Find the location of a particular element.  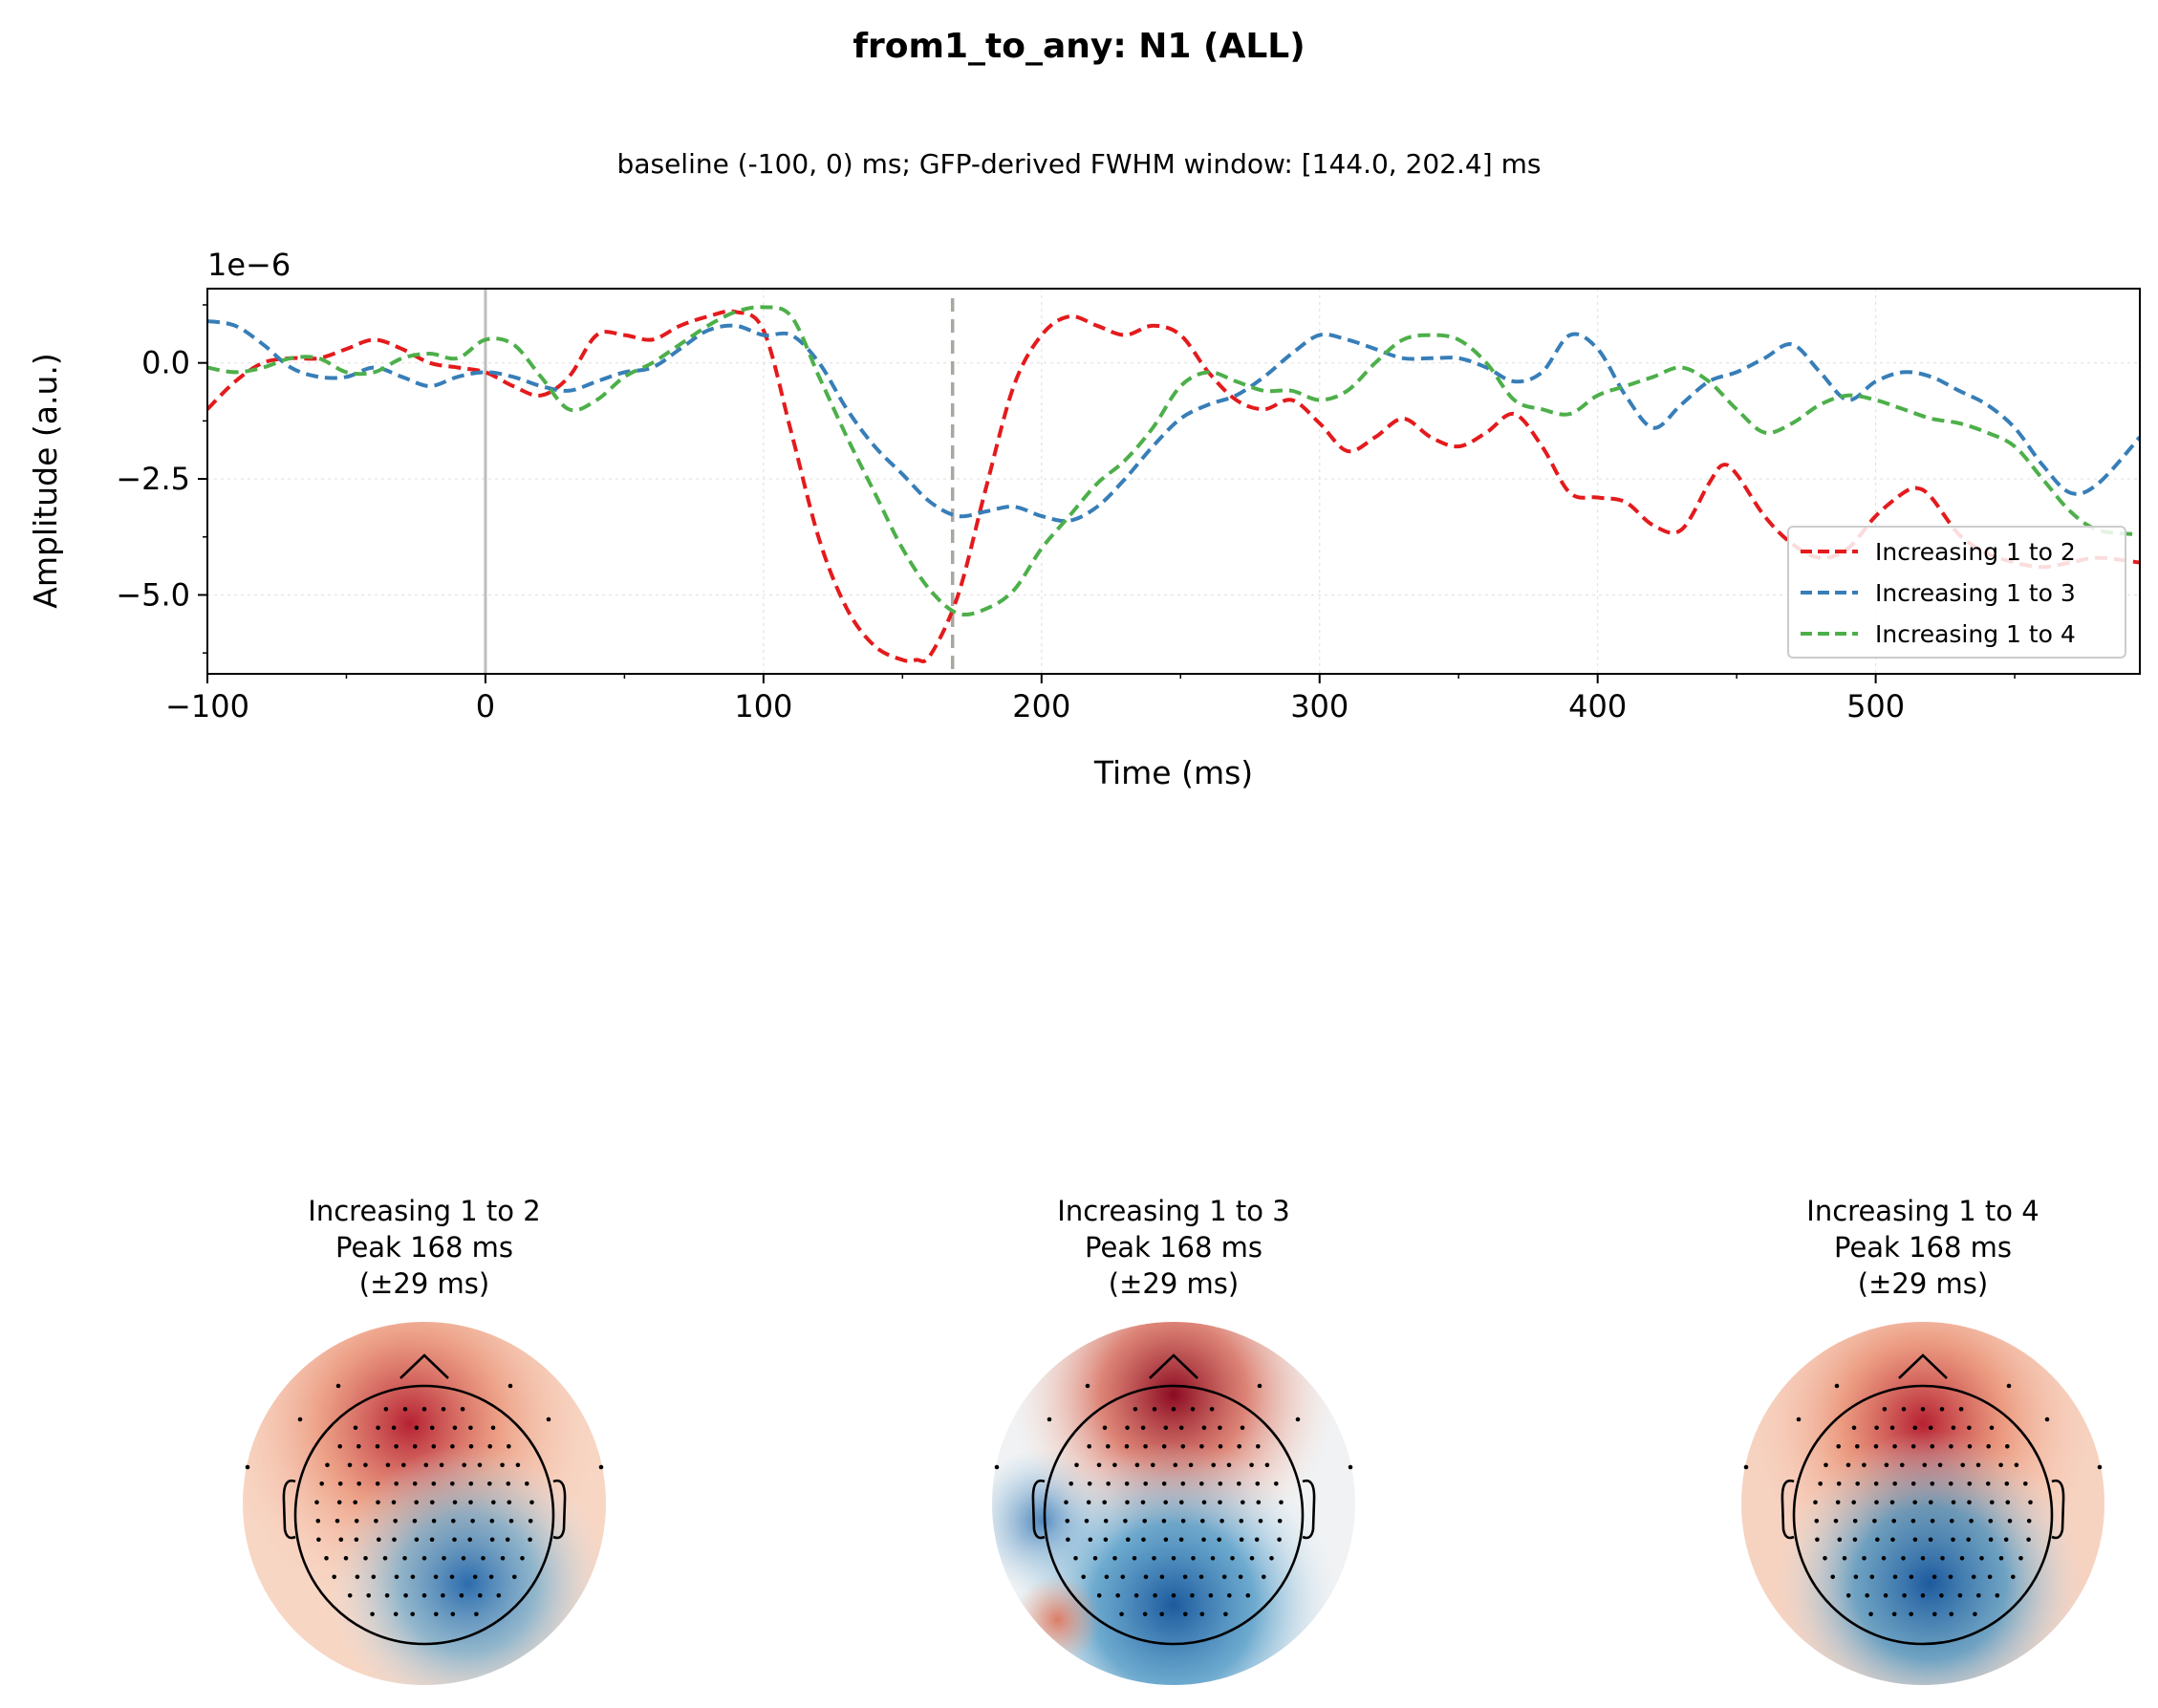

topomap-1-title-line-1: Increasing 1 to 2 is located at coordinates (424, 1211).